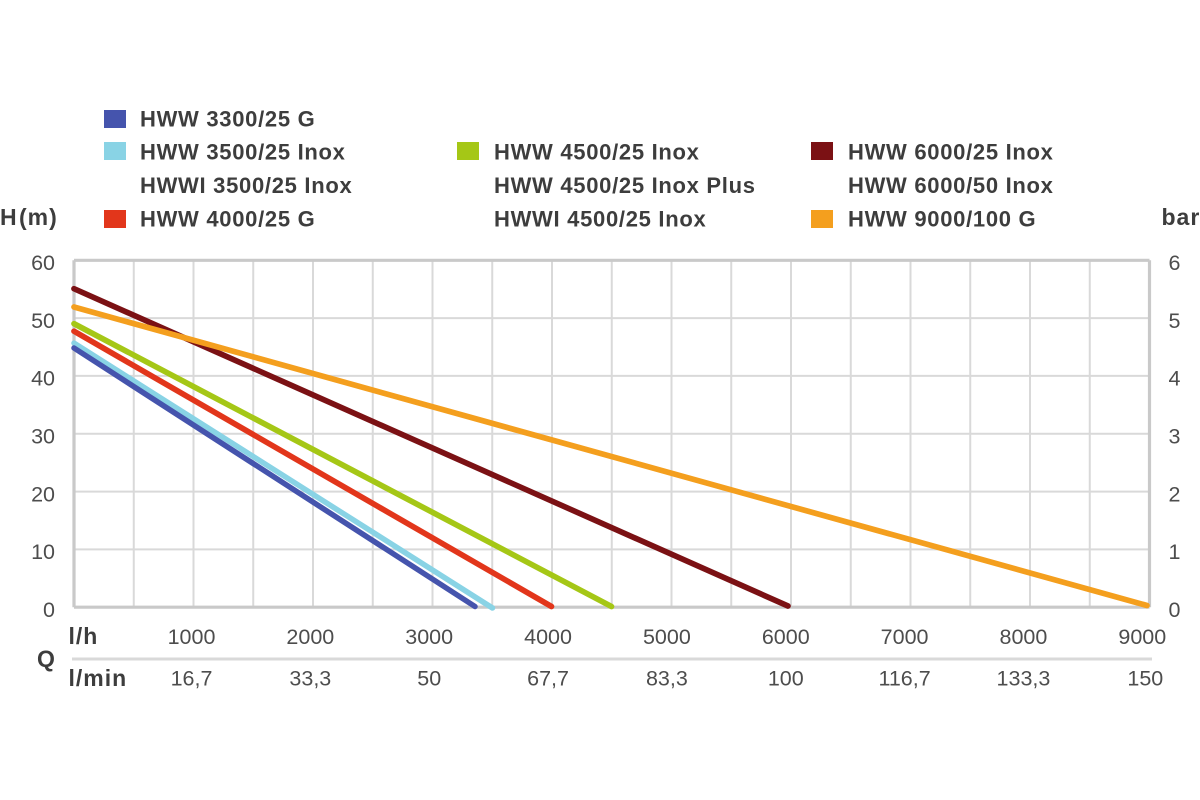  Describe the element at coordinates (1175, 321) in the screenshot. I see `svg-text: 5` at that location.